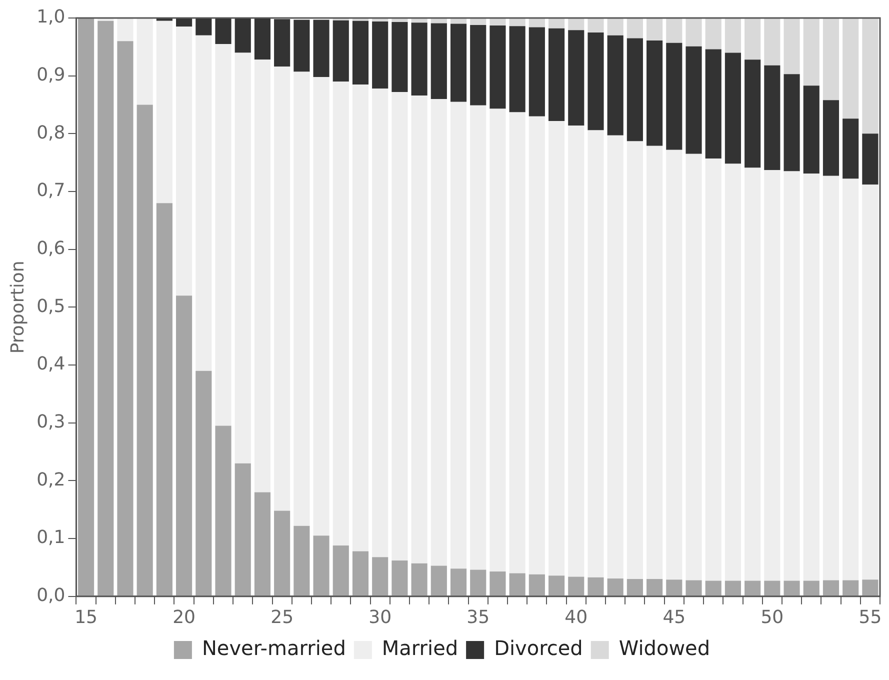 The width and height of the screenshot is (889, 680). What do you see at coordinates (51, 17) in the screenshot?
I see `y-tick-label: 1,0` at bounding box center [51, 17].